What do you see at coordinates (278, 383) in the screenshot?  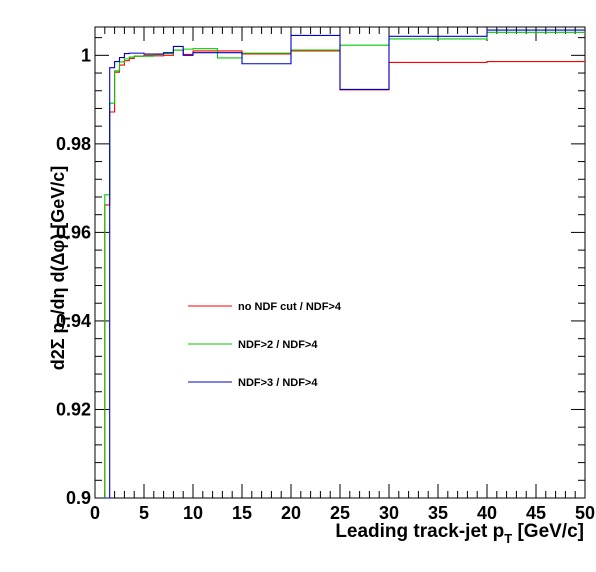 I see `legend-label-3: NDF>3 / NDF>4` at bounding box center [278, 383].